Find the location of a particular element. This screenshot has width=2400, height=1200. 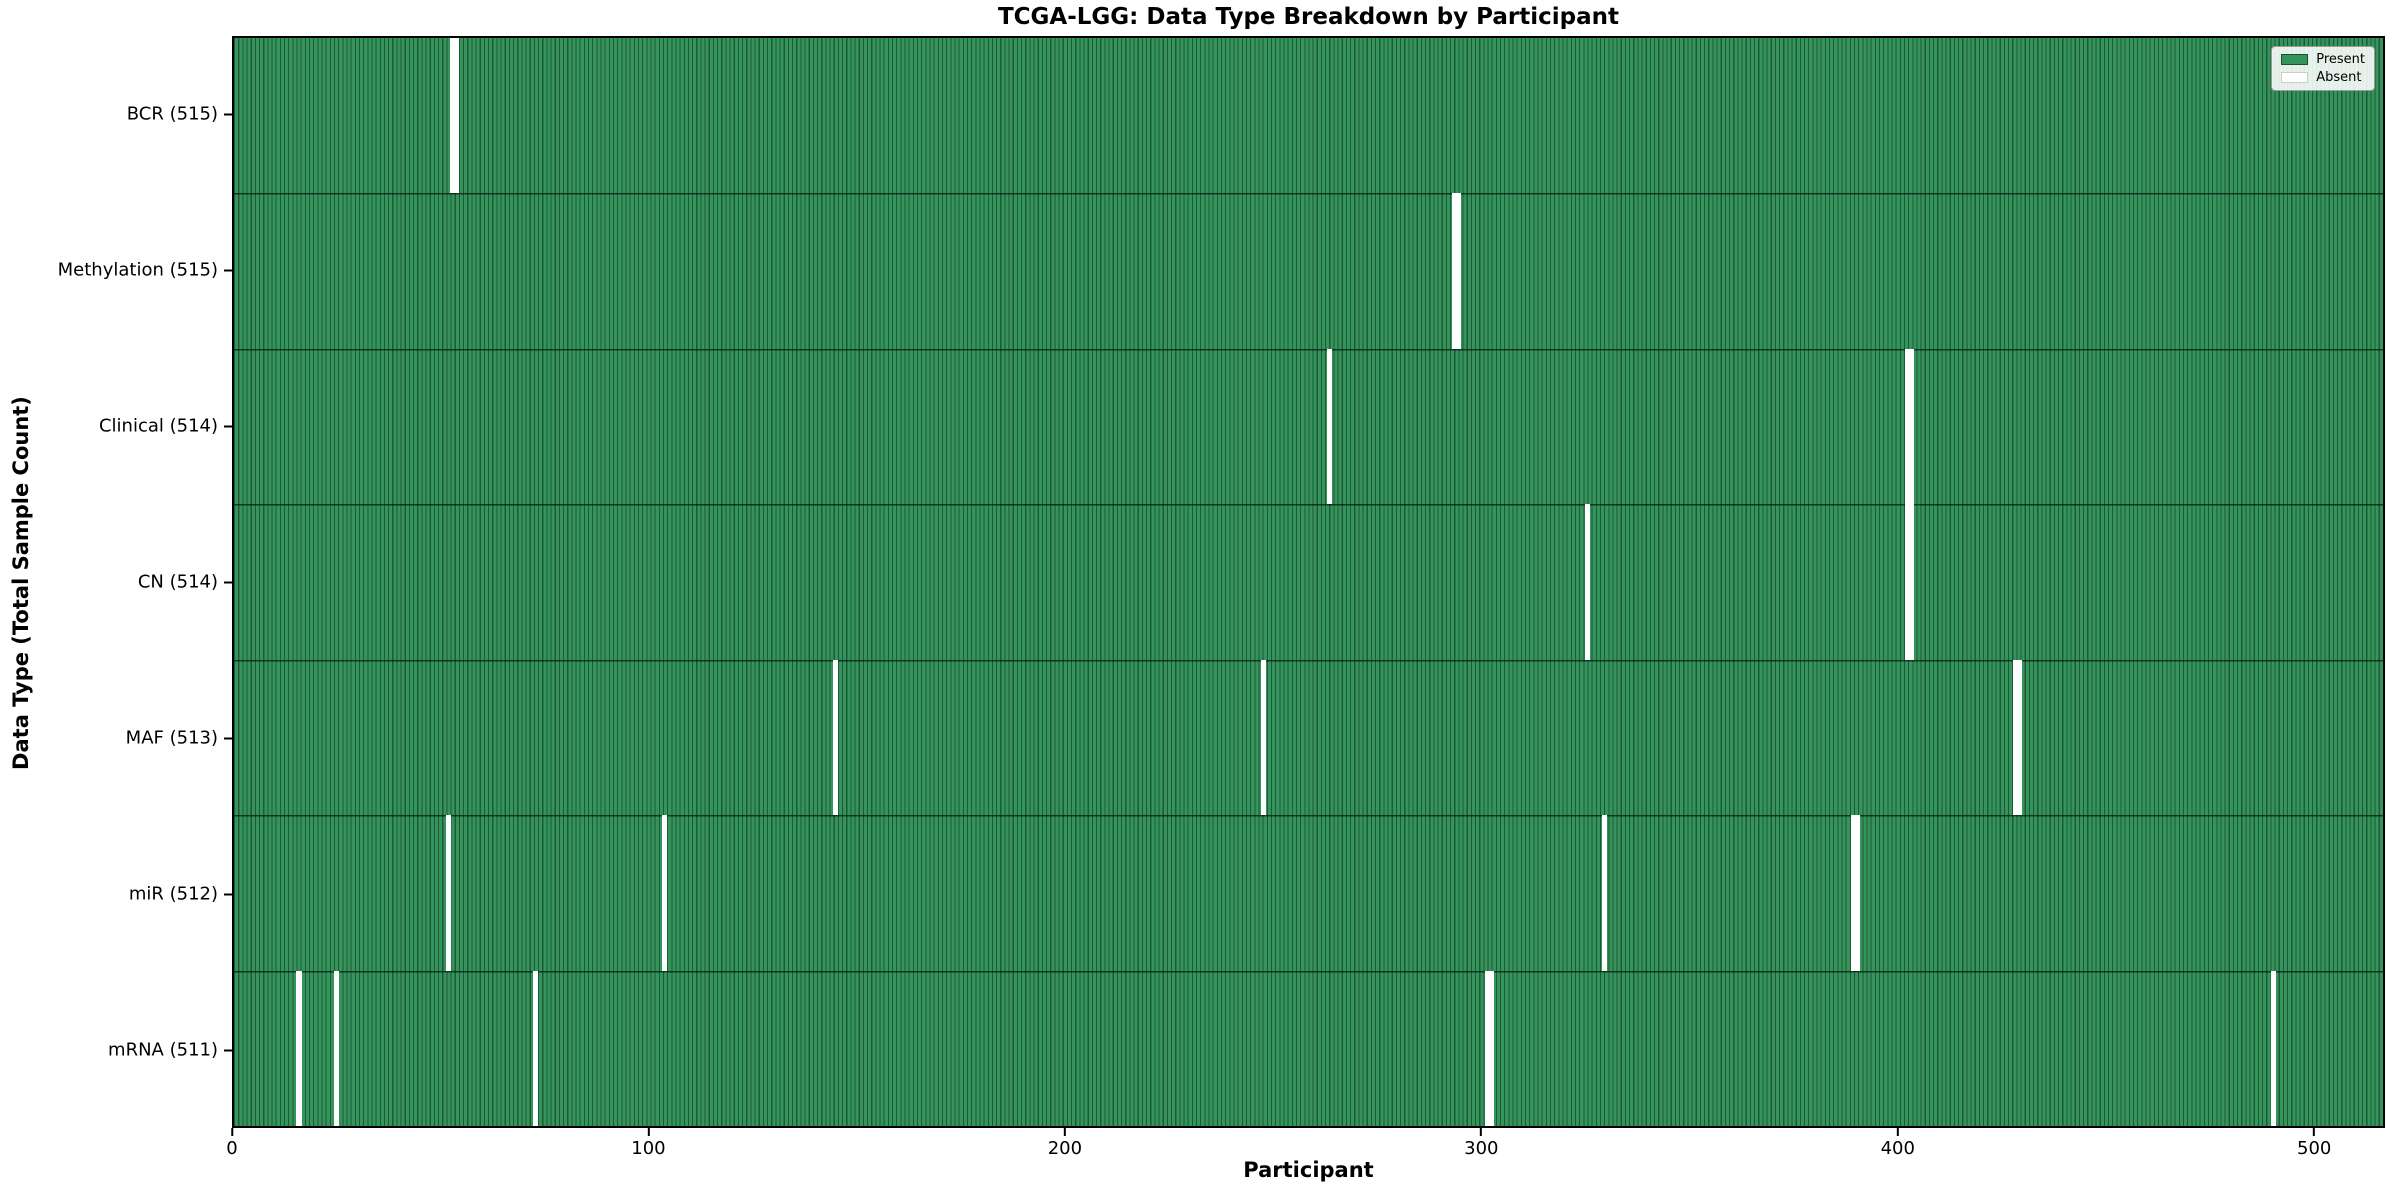

y-tick-label: mRNA (511) is located at coordinates (163, 1050).